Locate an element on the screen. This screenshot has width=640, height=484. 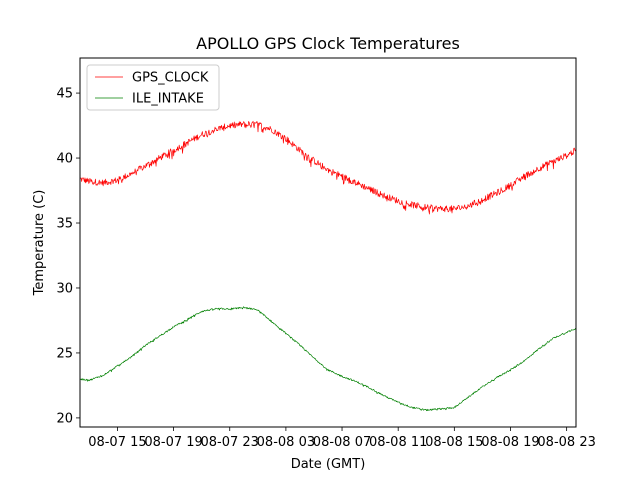
legend: GPS_CLOCK ILE_INTAKE is located at coordinates (153, 87).